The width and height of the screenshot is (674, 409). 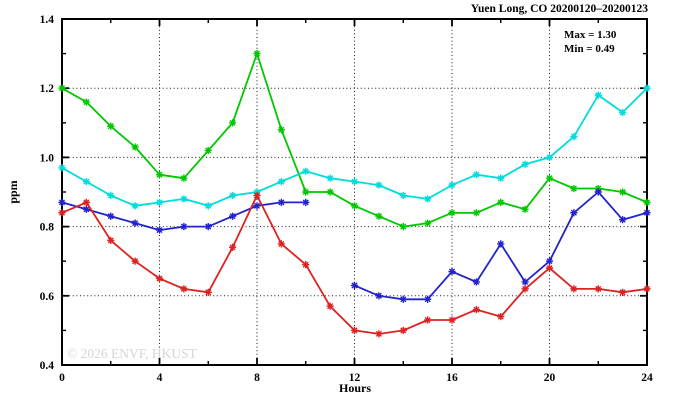 I want to click on y-tick-label: 1.2, so click(x=47, y=89).